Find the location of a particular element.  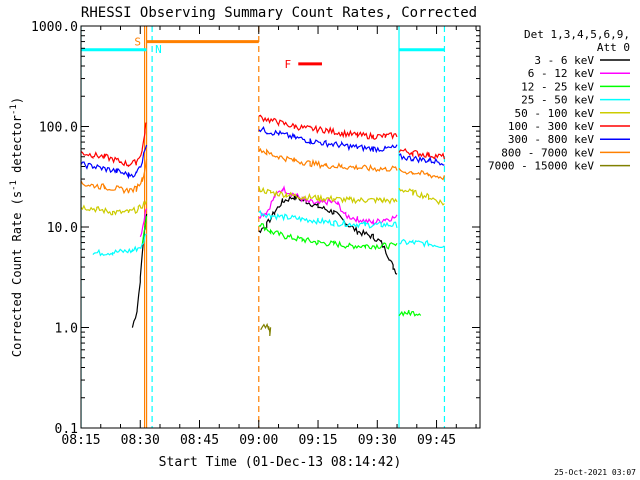

y-tick-label: 1000.0 is located at coordinates (54, 27).